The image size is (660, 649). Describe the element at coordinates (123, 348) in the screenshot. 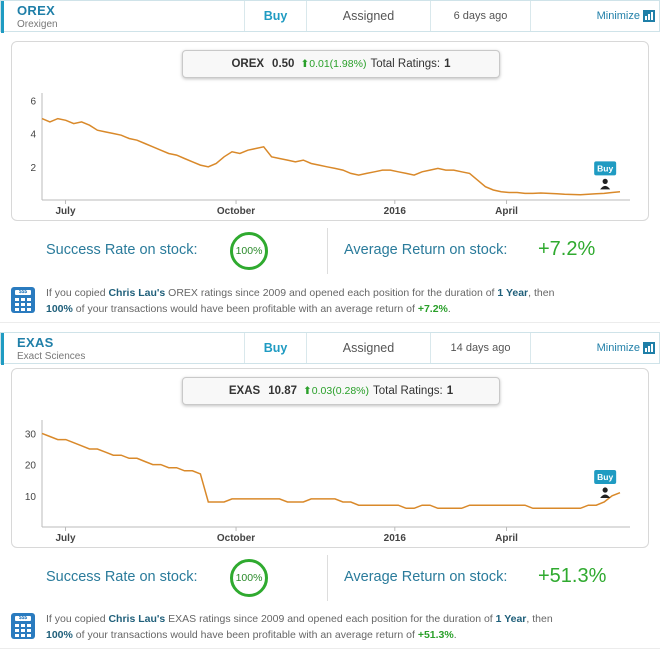

I see `ticker-cell: EXAS Exact Sciences` at that location.